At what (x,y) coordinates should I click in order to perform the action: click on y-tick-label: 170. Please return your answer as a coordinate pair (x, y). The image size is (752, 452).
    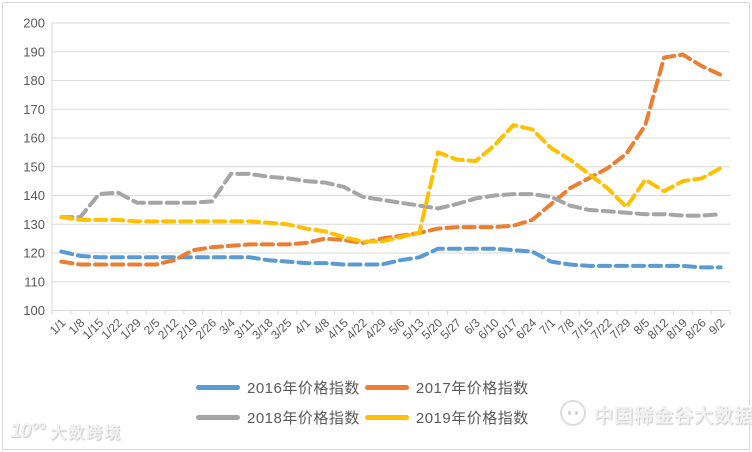
    Looking at the image, I should click on (34, 109).